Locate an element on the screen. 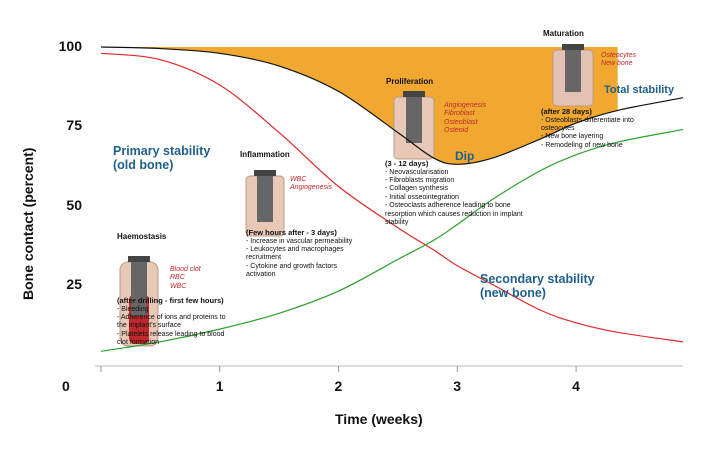 The height and width of the screenshot is (455, 719). series-label: Total stability is located at coordinates (639, 90).